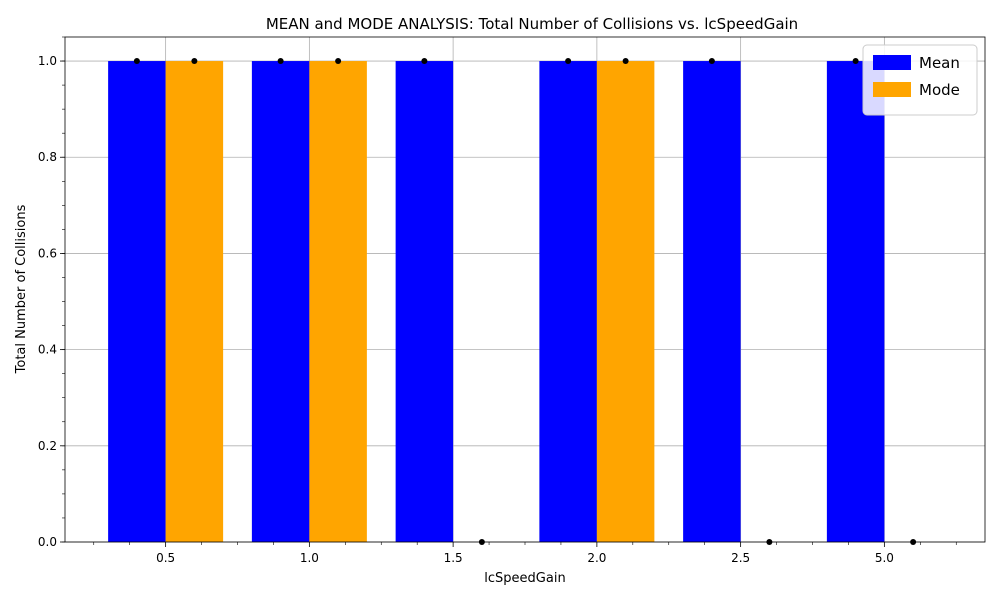  I want to click on y-tick-label: 0.0, so click(47, 542).